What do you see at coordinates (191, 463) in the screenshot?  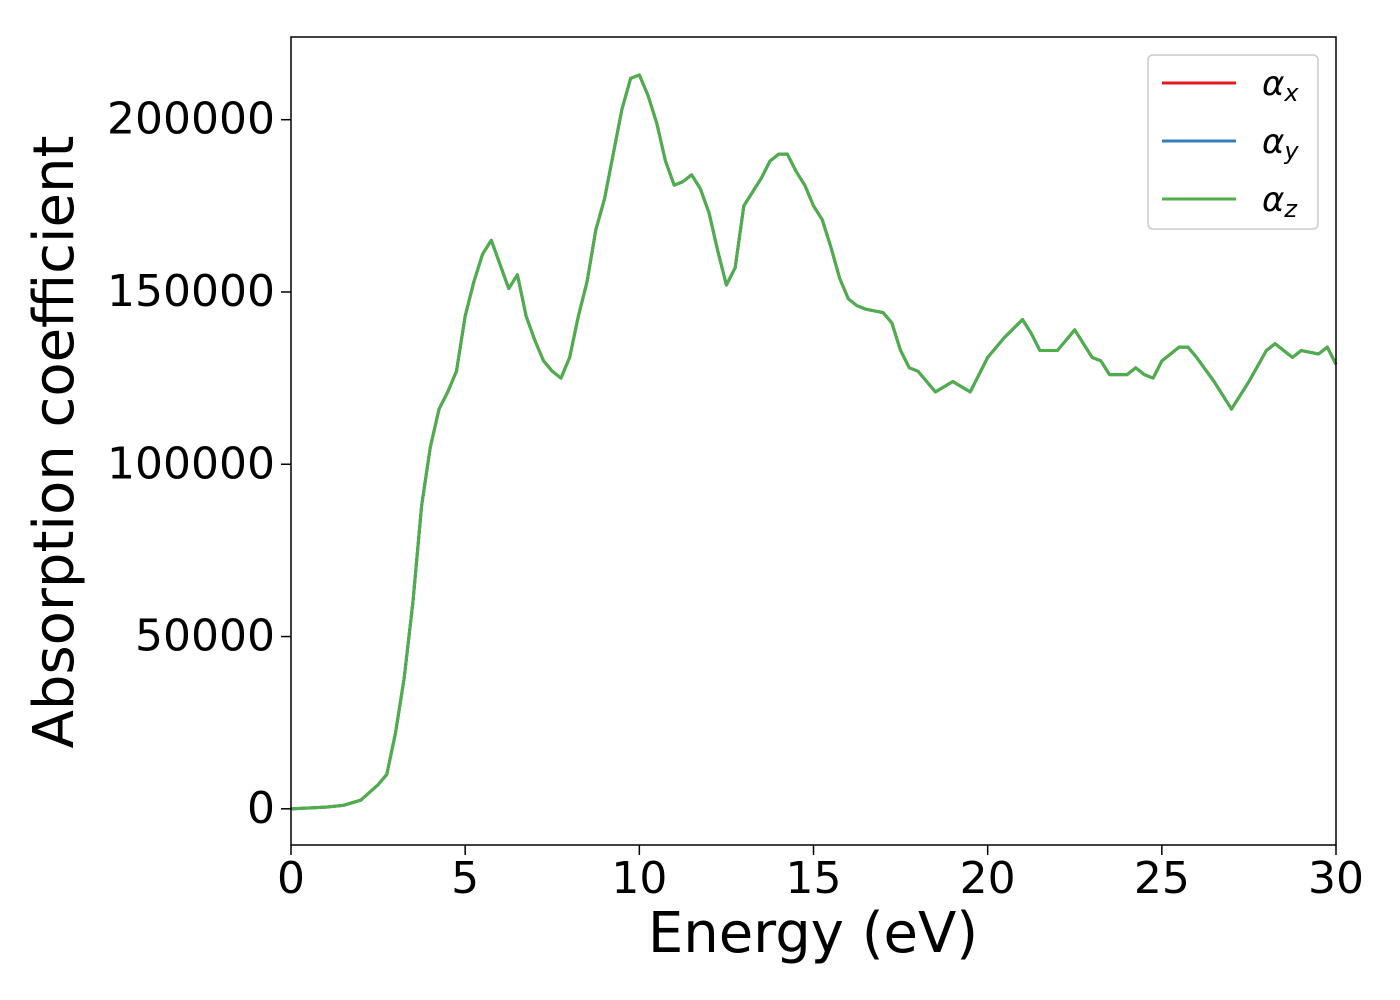 I see `y-tick-label: 100000` at bounding box center [191, 463].